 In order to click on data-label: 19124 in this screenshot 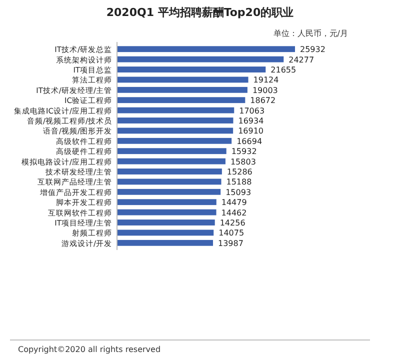, I will do `click(266, 80)`.